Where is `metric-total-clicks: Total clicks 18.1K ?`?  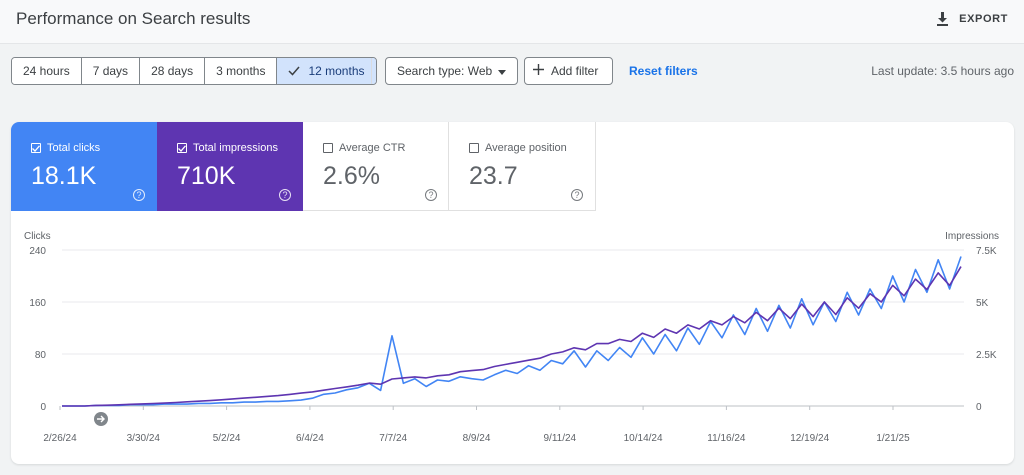
metric-total-clicks: Total clicks 18.1K ? is located at coordinates (84, 166).